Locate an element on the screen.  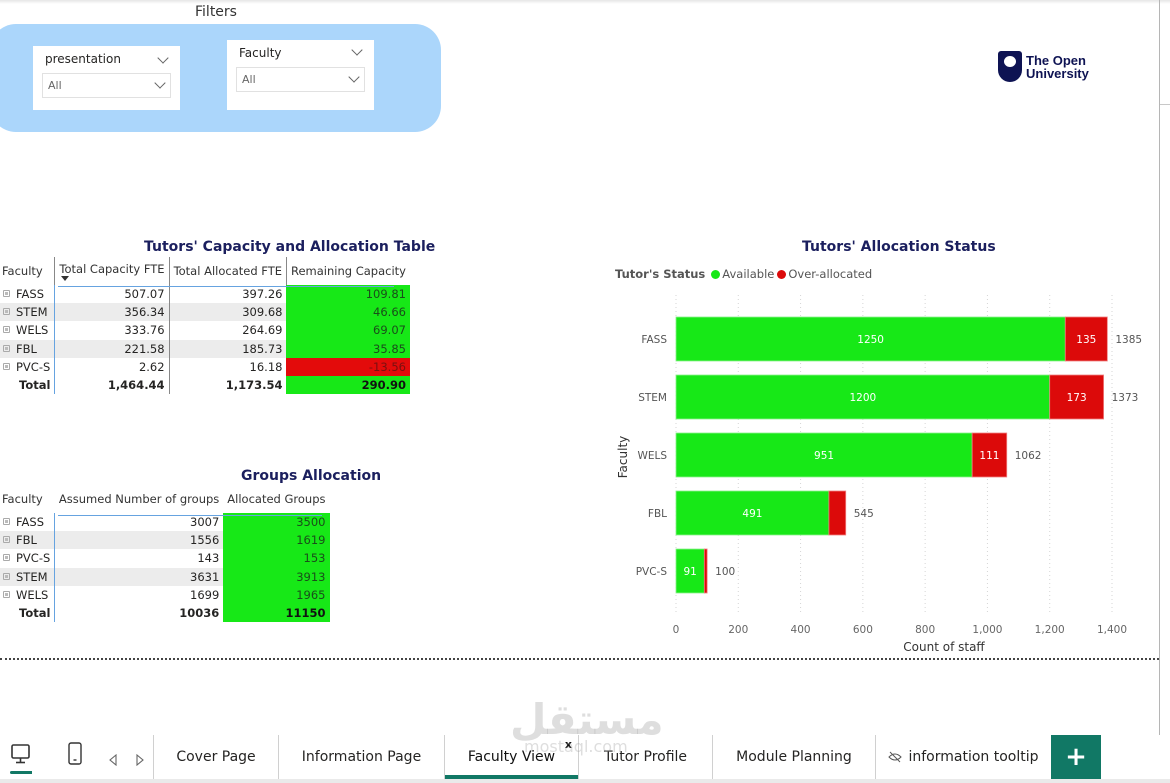
presentation-dropdown: All is located at coordinates (106, 85).